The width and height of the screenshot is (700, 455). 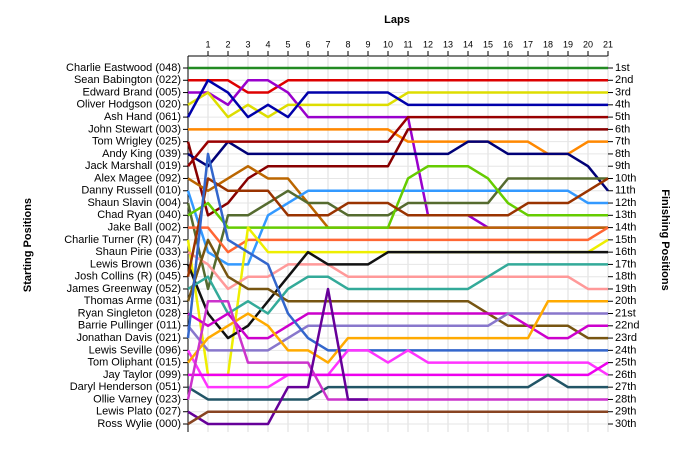 I want to click on driver-label: Josh Collins (R) (045), so click(x=128, y=277).